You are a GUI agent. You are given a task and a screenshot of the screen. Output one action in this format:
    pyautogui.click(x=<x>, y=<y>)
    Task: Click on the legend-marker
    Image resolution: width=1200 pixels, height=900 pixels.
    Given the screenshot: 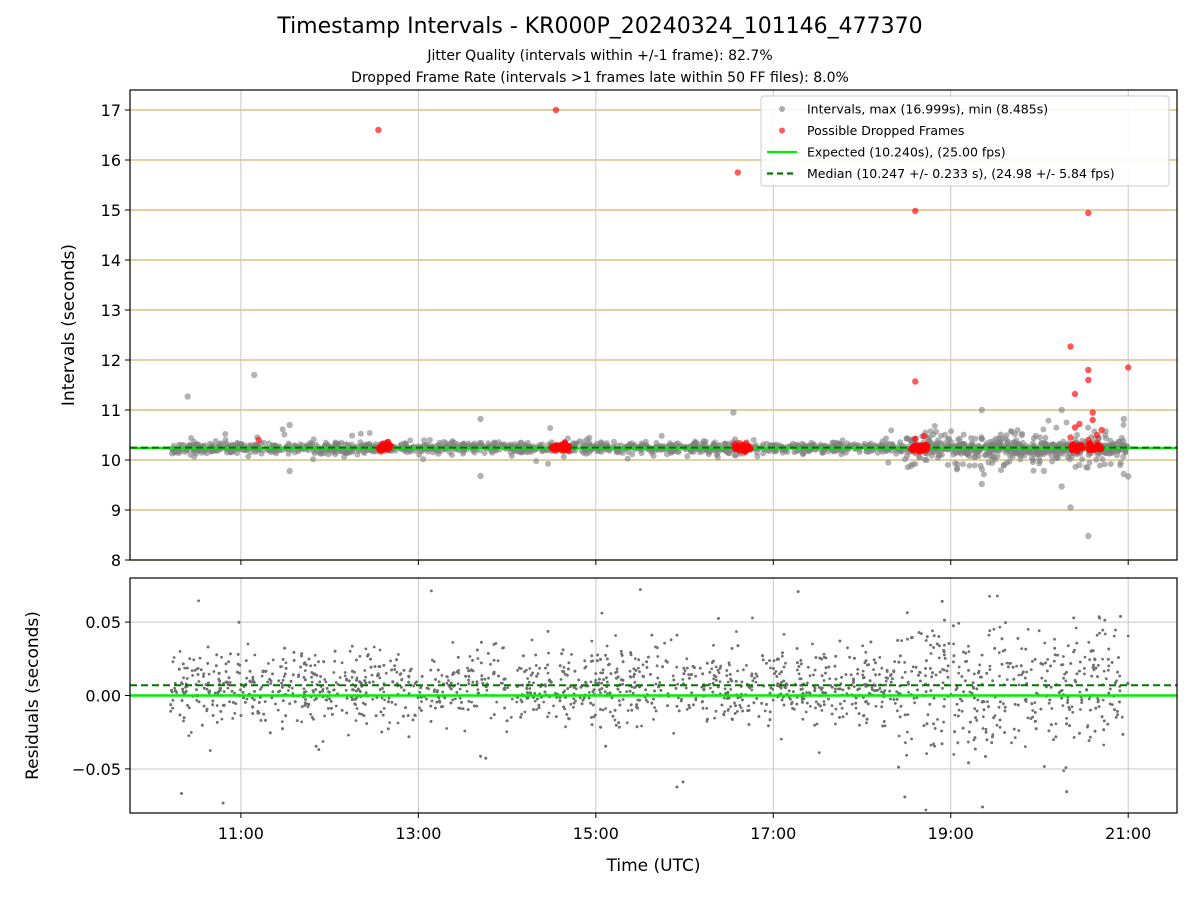 What is the action you would take?
    pyautogui.click(x=782, y=109)
    